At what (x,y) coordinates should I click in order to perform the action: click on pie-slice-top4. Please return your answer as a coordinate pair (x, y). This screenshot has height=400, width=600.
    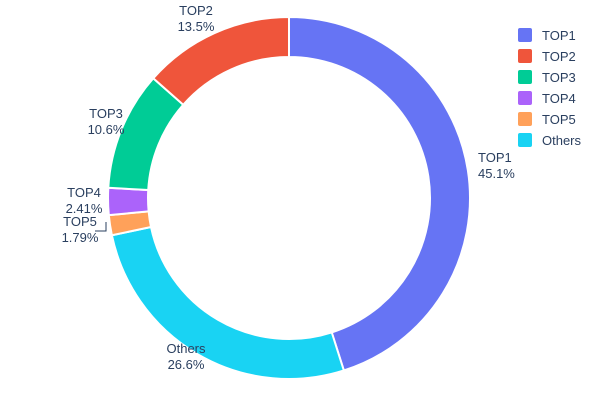
    Looking at the image, I should click on (128, 201).